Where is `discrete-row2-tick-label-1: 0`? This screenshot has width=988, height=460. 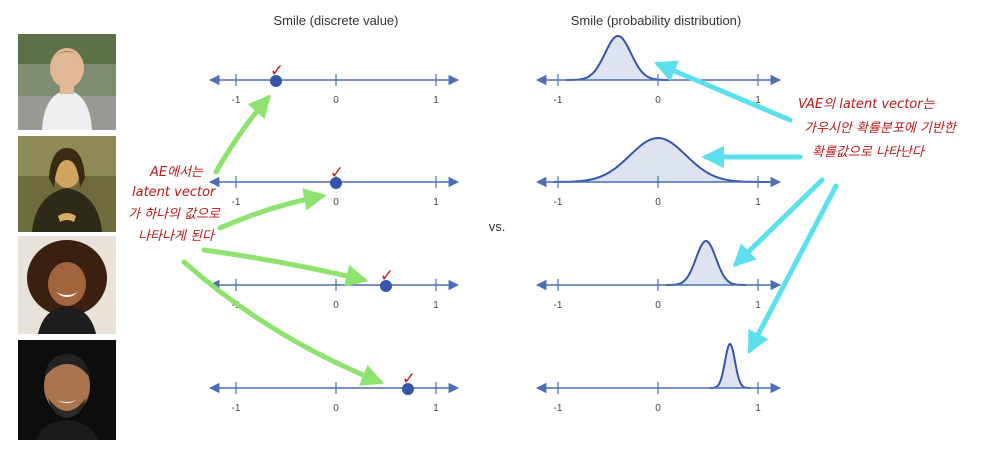 discrete-row2-tick-label-1: 0 is located at coordinates (336, 202).